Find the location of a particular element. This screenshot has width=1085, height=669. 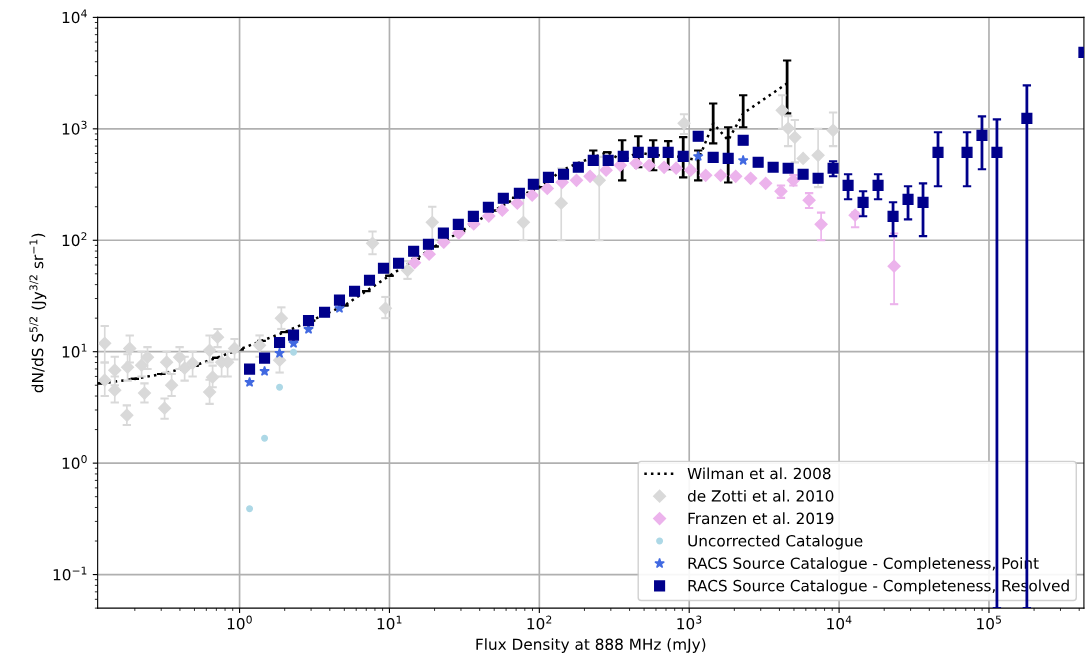

y-tick-label: 10$^{1}$ is located at coordinates (74, 350).